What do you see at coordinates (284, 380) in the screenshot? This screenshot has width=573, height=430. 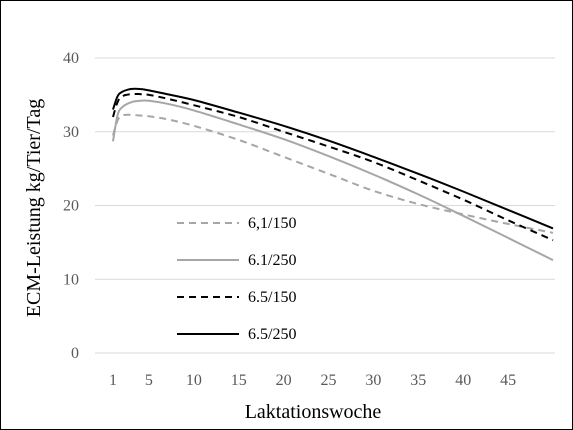 I see `x-tick-label: 20` at bounding box center [284, 380].